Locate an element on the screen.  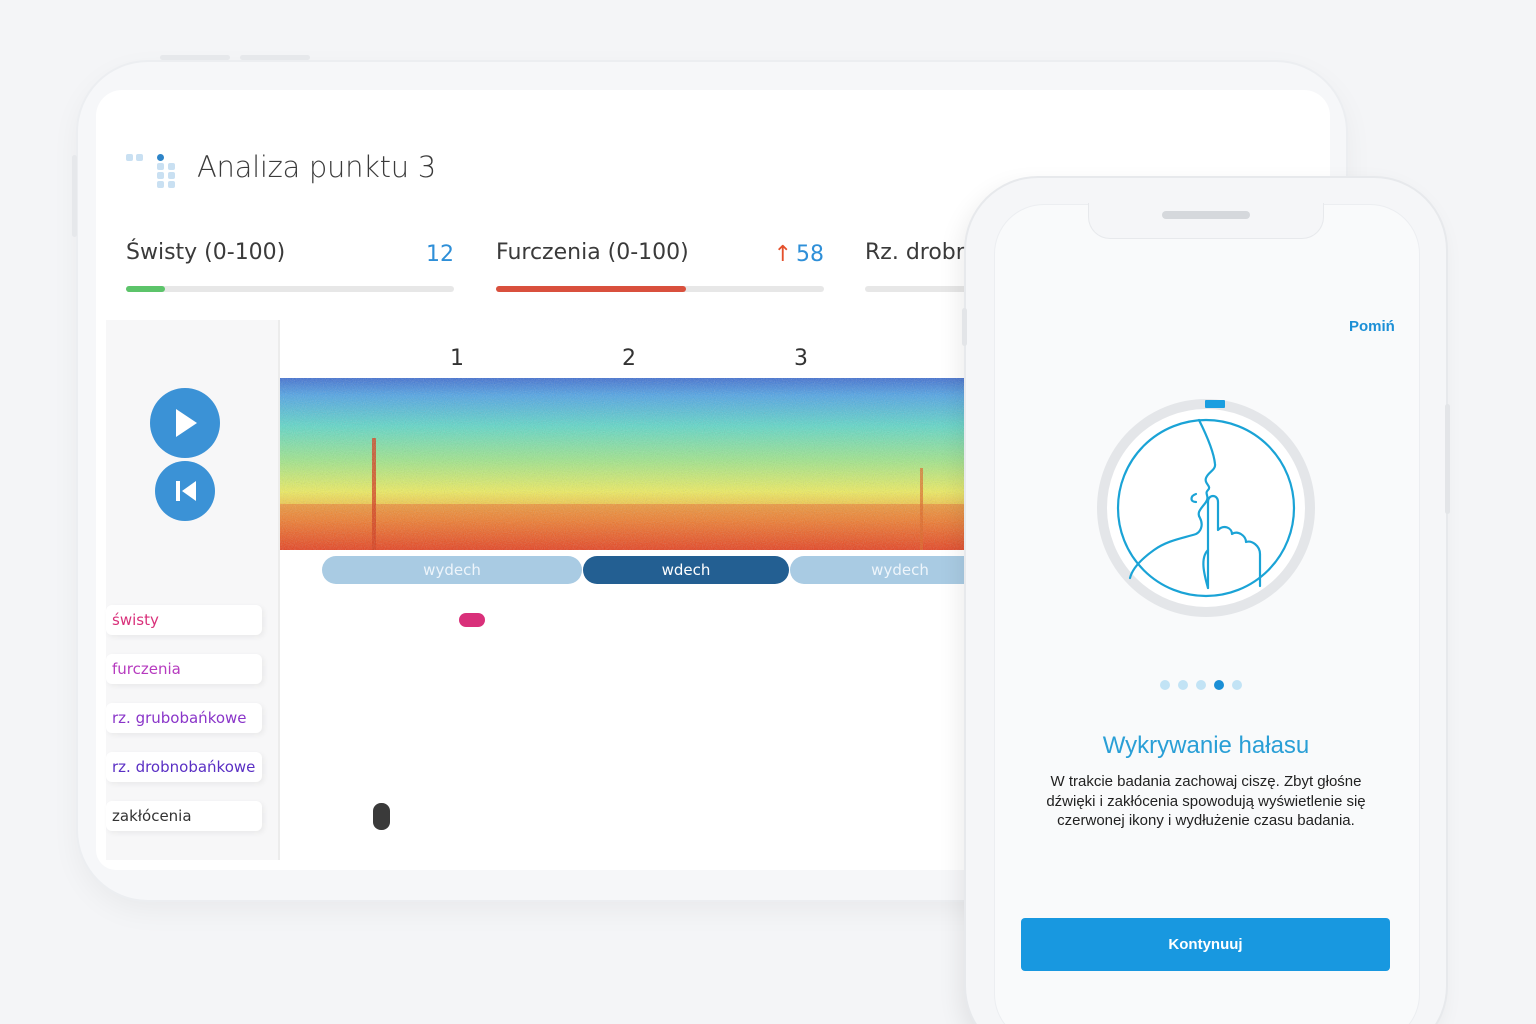
metric-value: 12 is located at coordinates (440, 254).